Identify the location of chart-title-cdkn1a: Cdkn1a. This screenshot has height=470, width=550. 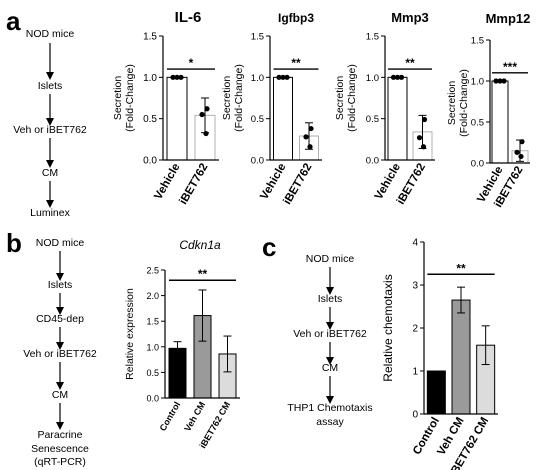
(200, 245).